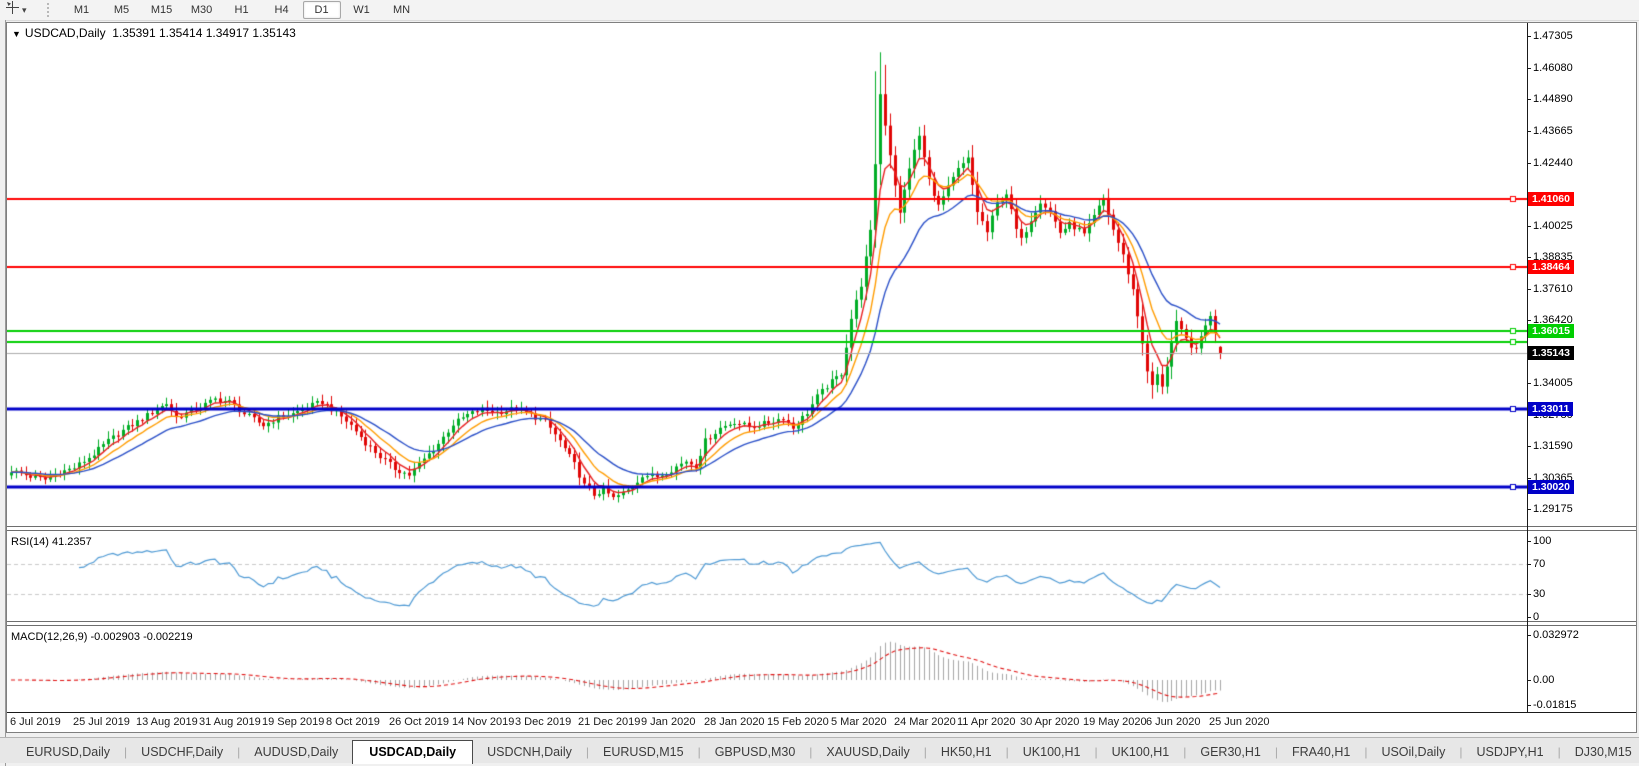 Image resolution: width=1639 pixels, height=766 pixels. I want to click on chart-tab-usdchf-daily: USDCHF,Daily, so click(182, 752).